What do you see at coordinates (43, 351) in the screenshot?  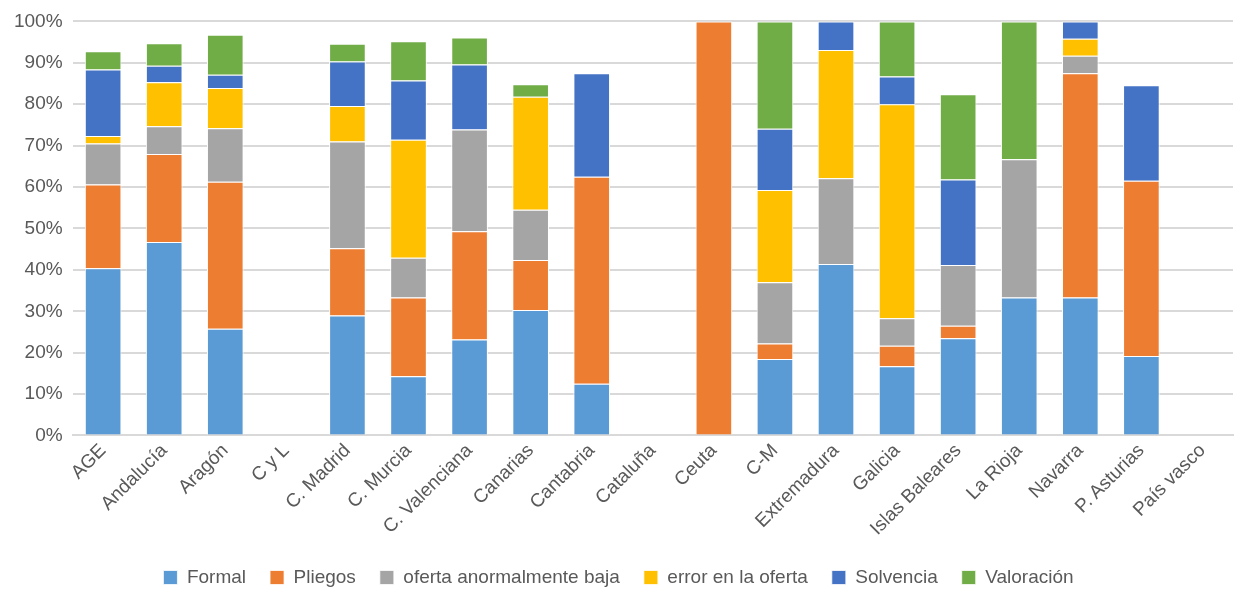 I see `y-tick-label: 20%` at bounding box center [43, 351].